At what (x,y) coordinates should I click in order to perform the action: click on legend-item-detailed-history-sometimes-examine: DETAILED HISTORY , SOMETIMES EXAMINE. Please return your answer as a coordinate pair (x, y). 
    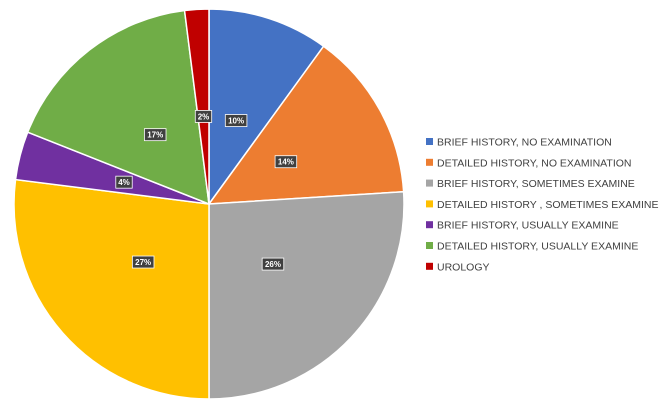
    Looking at the image, I should click on (542, 205).